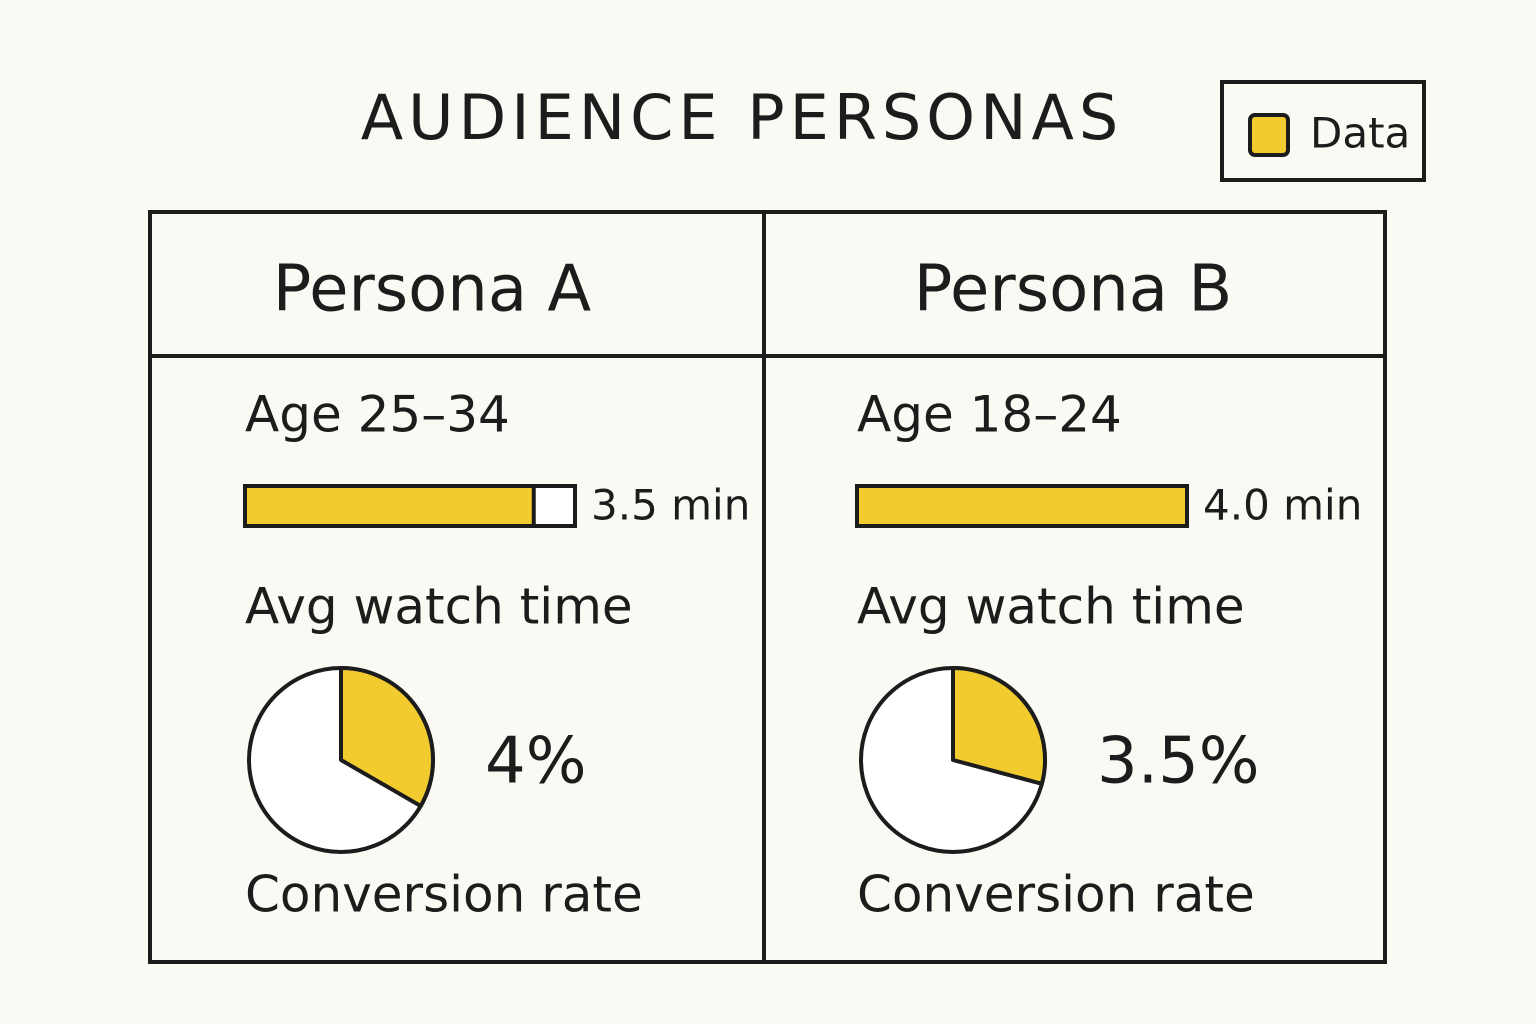 The height and width of the screenshot is (1024, 1536). Describe the element at coordinates (1073, 290) in the screenshot. I see `persona-name: Persona B` at that location.